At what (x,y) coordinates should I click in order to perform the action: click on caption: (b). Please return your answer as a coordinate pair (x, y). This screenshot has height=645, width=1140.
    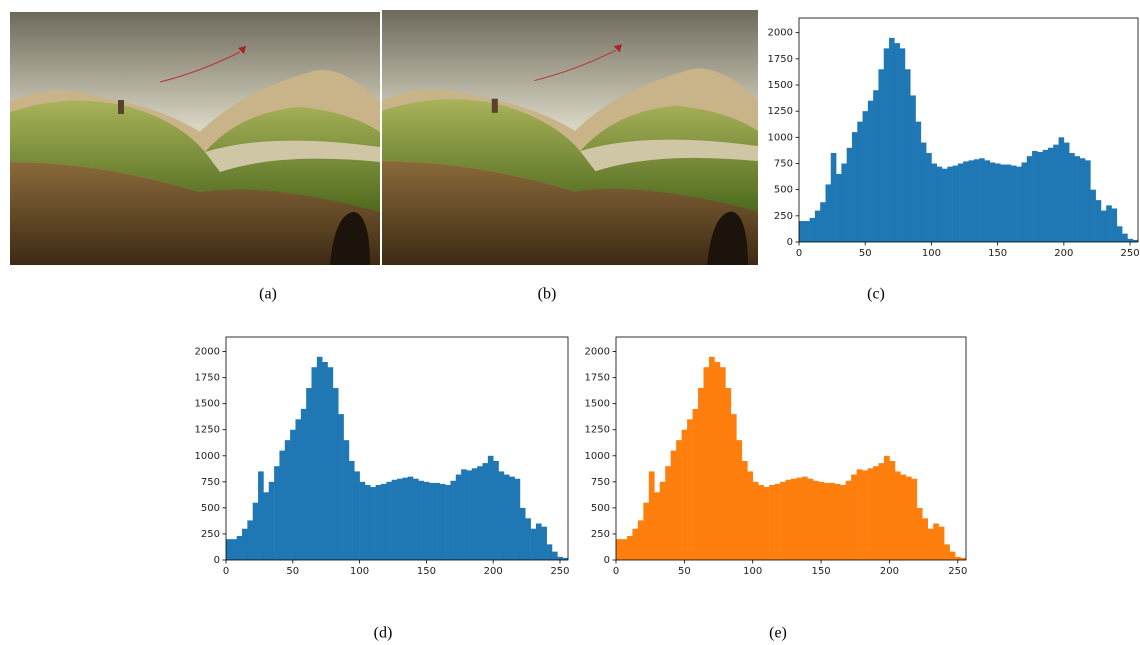
    Looking at the image, I should click on (547, 294).